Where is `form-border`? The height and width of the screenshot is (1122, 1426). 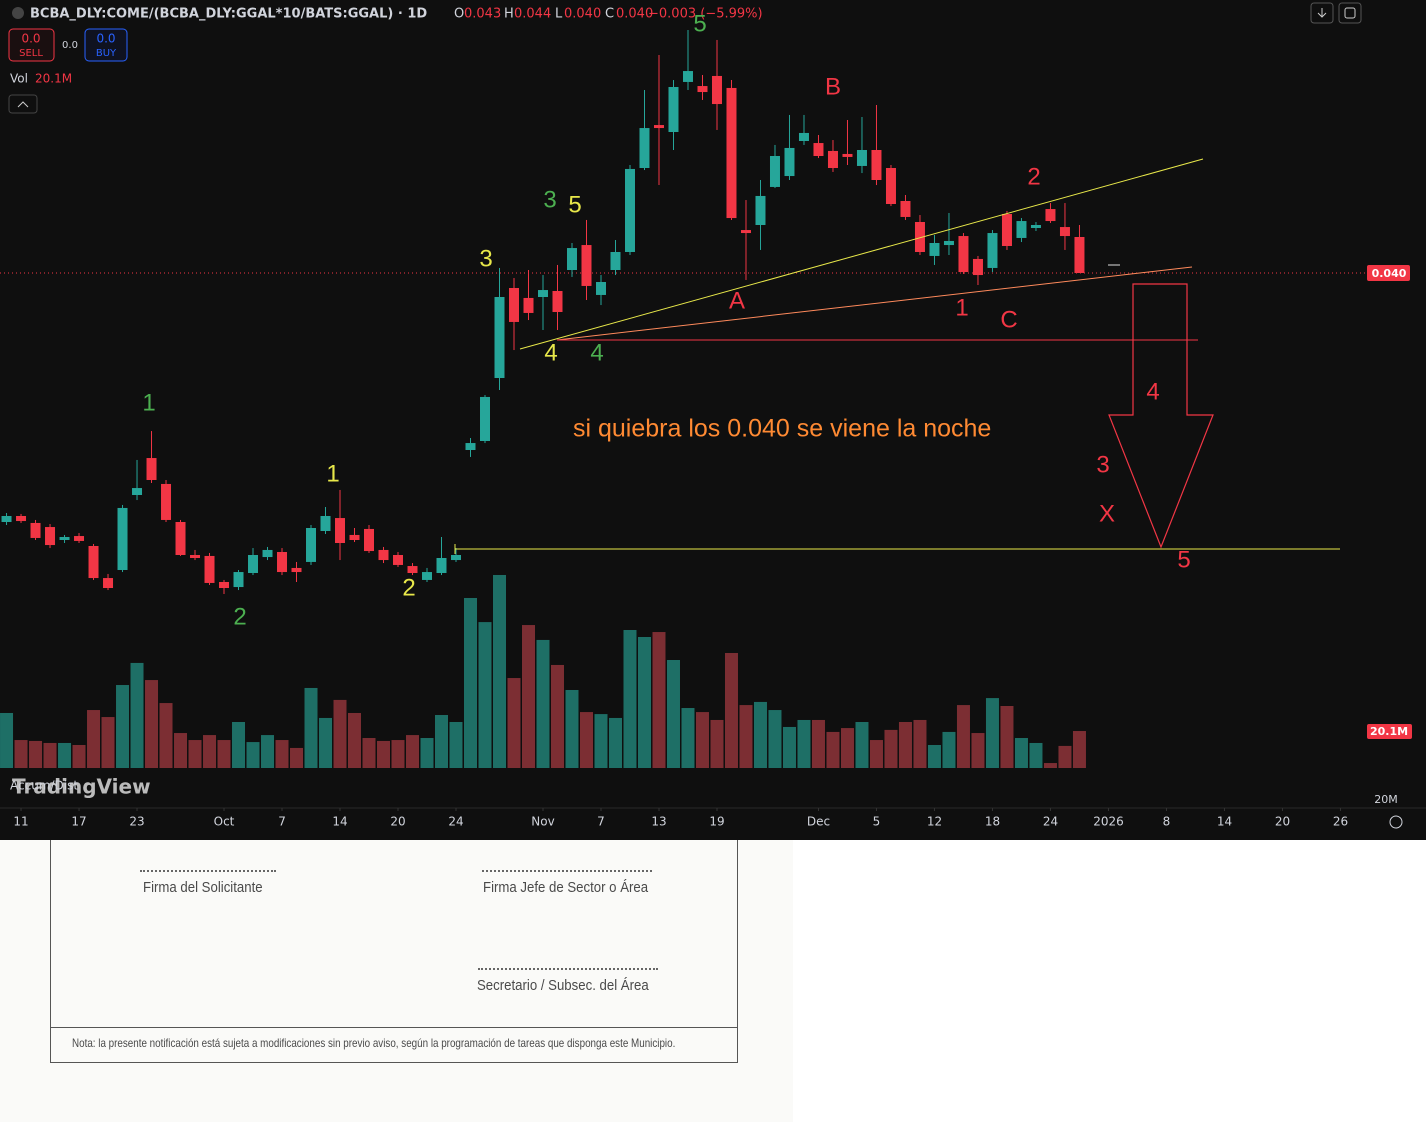
form-border is located at coordinates (737, 951).